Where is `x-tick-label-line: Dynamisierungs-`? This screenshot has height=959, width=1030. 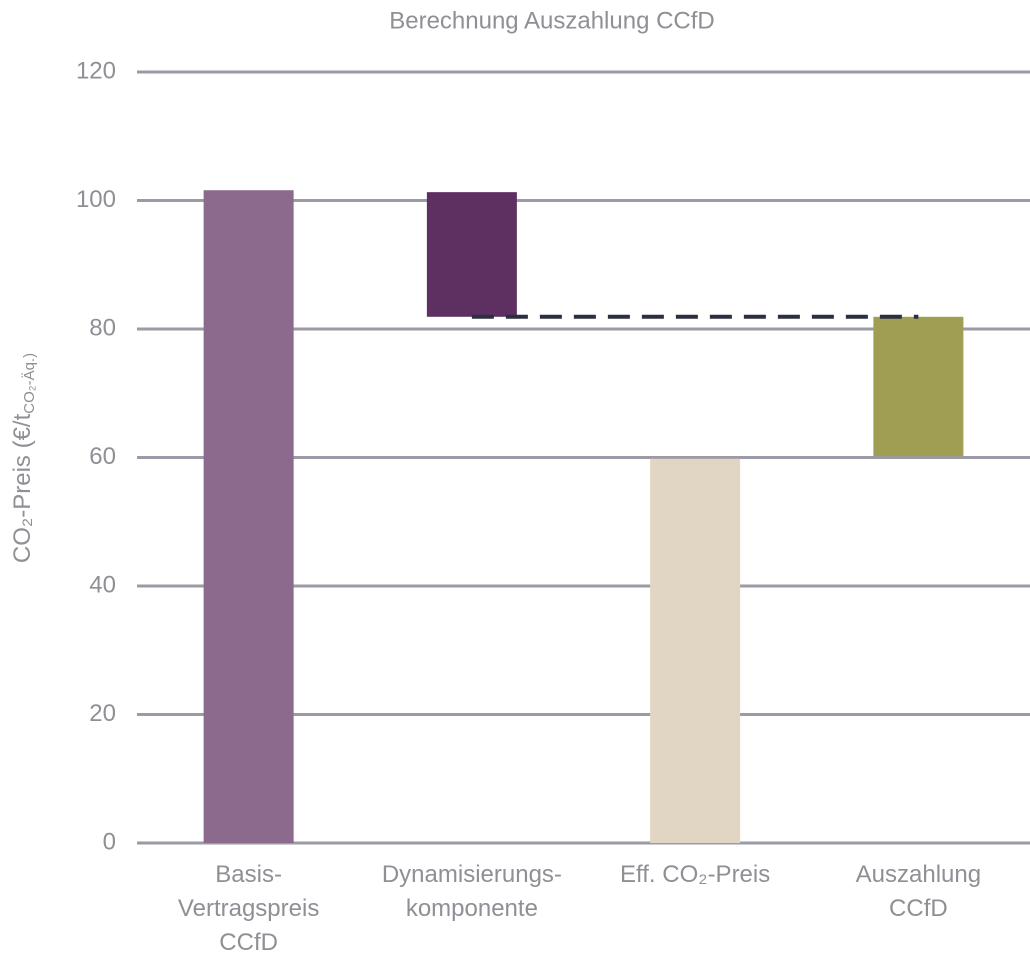
x-tick-label-line: Dynamisierungs- is located at coordinates (472, 874).